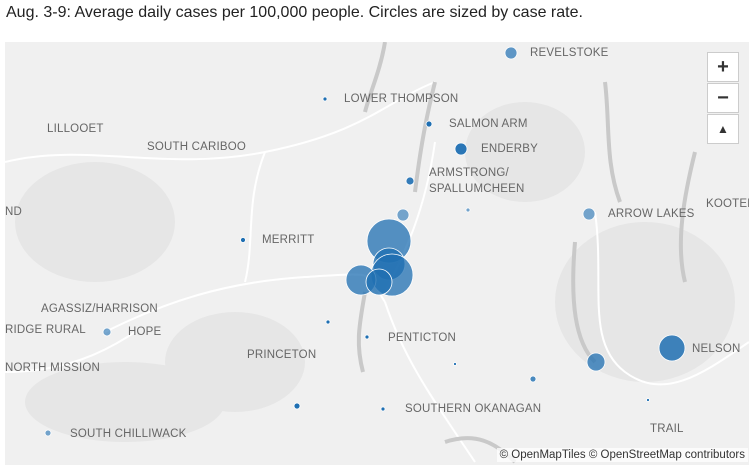 This screenshot has height=472, width=754. What do you see at coordinates (723, 98) in the screenshot?
I see `zoom-out-button: −` at bounding box center [723, 98].